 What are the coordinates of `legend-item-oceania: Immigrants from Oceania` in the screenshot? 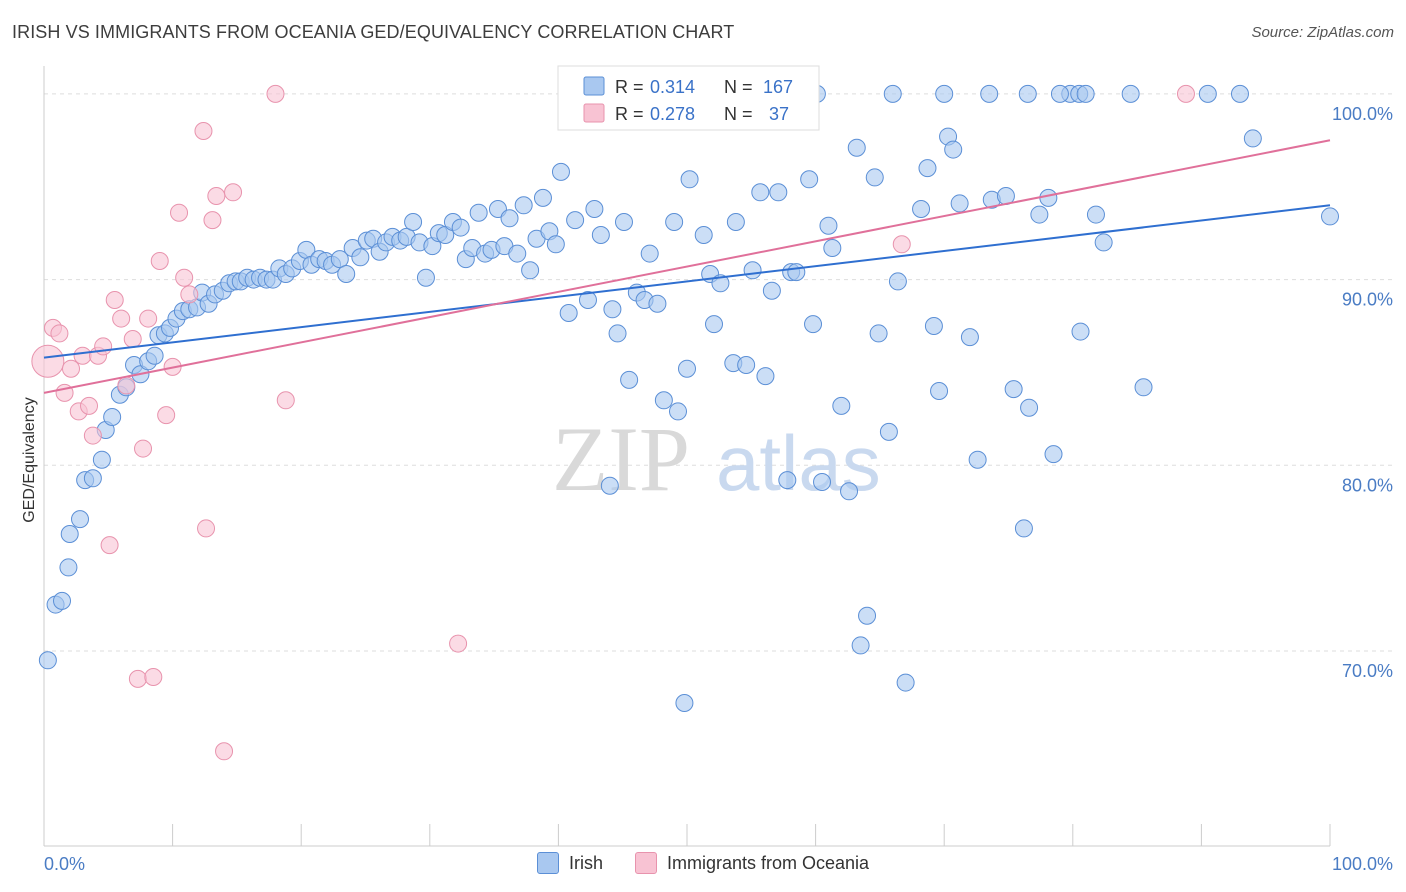 It's located at (751, 863).